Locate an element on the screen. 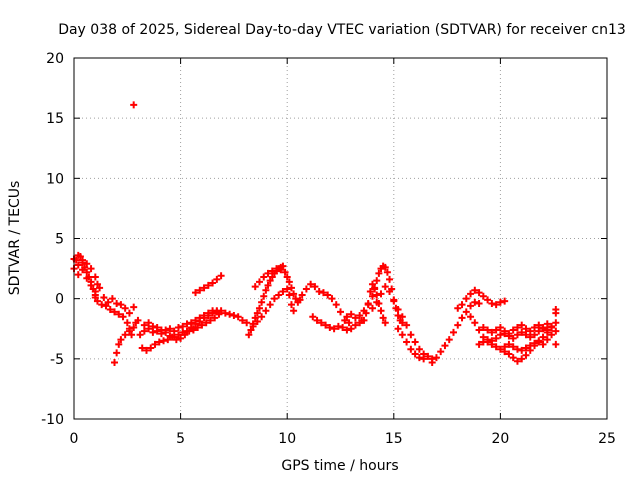 This screenshot has height=480, width=640. series-arc-j is located at coordinates (208, 284).